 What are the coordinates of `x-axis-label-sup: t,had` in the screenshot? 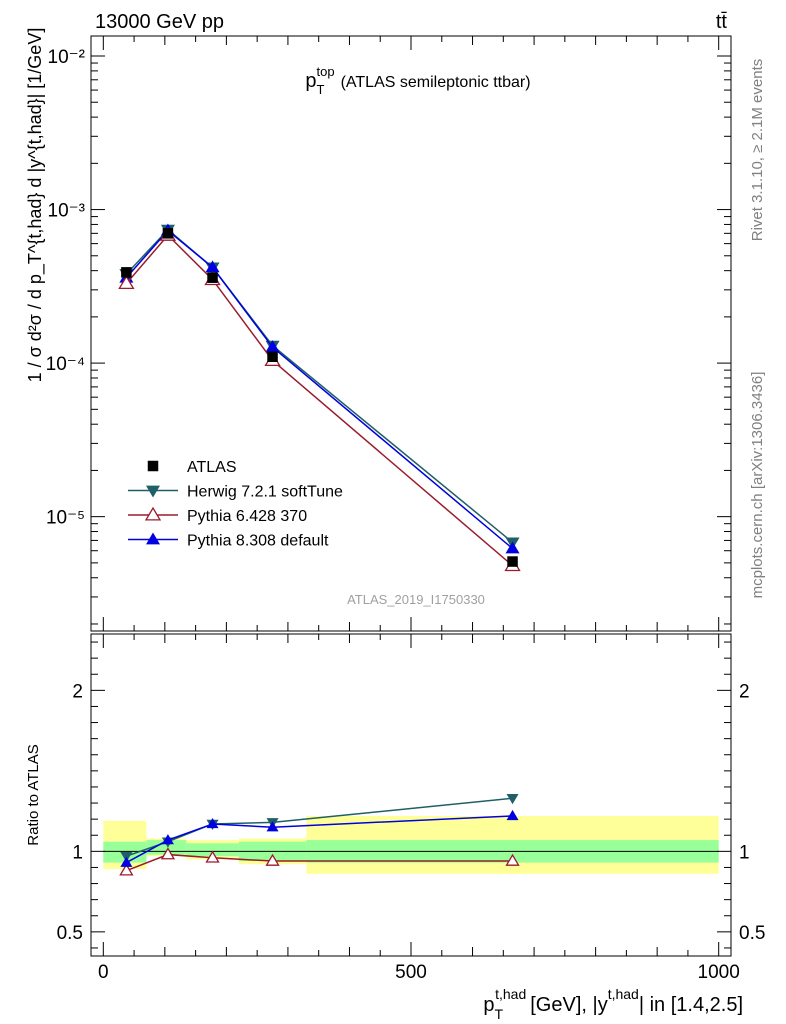 It's located at (510, 994).